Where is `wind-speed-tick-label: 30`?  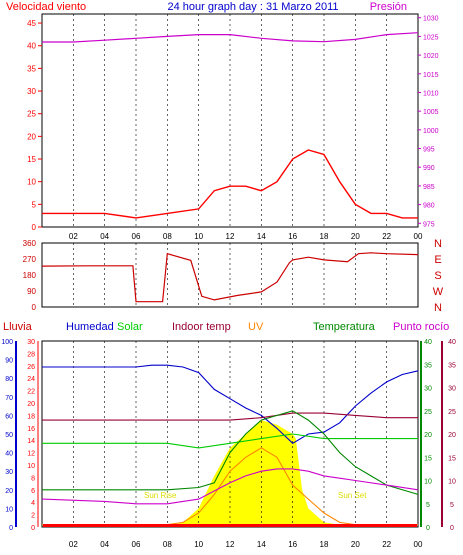 wind-speed-tick-label: 30 is located at coordinates (31, 91).